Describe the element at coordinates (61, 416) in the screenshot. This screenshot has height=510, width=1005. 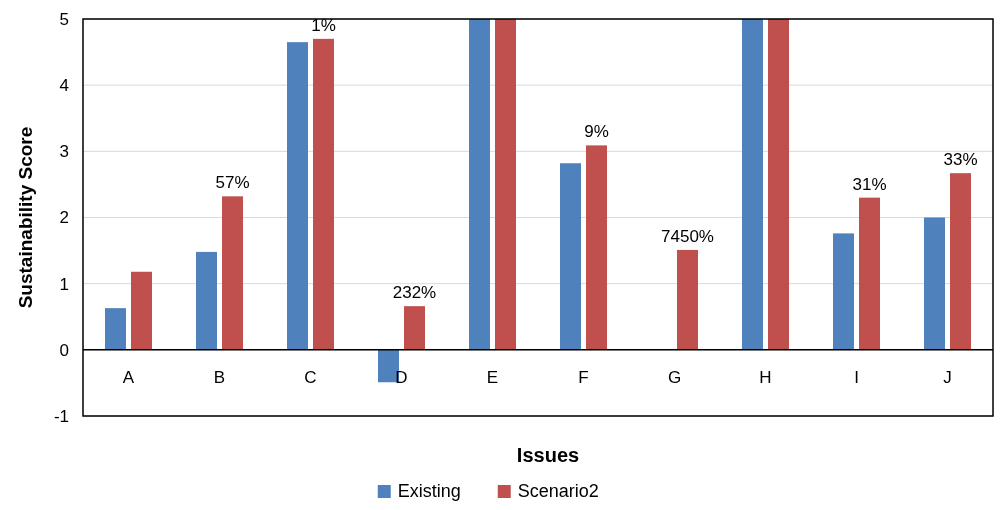
I see `y-tick-label: -1` at that location.